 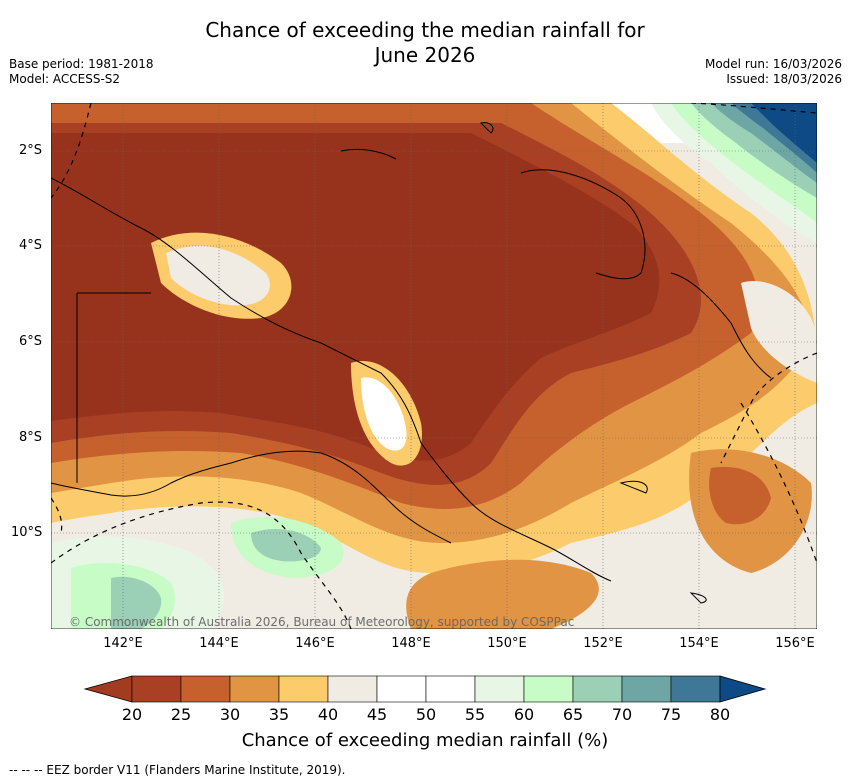 I want to click on colorbar-tick-45: 45, so click(x=377, y=714).